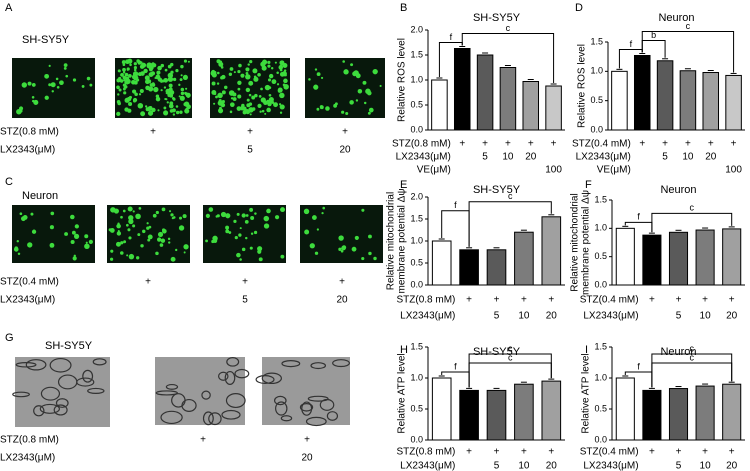 The width and height of the screenshot is (750, 471). I want to click on y-tick-label: 0.5, so click(600, 256).